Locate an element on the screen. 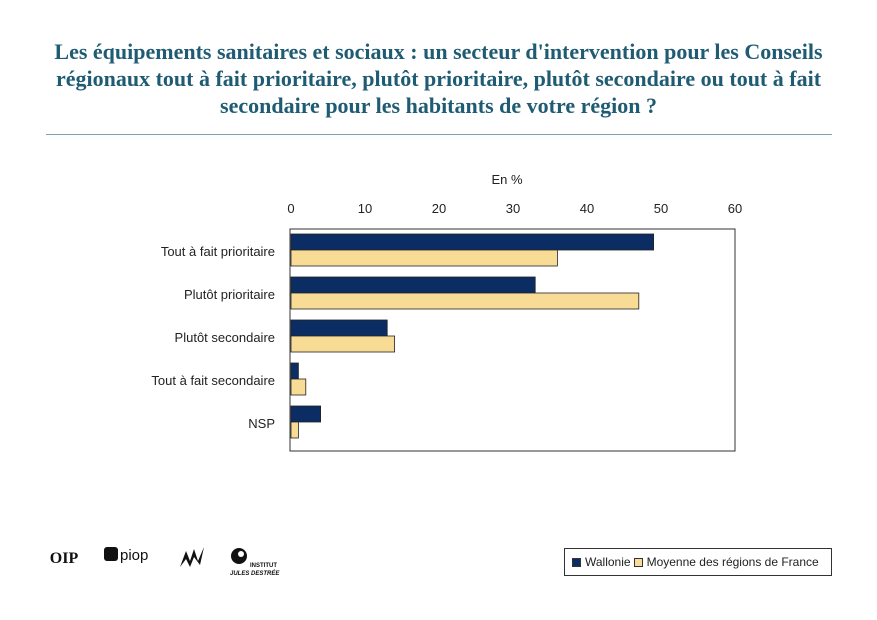  legend-swatch-wallonie is located at coordinates (576, 562).